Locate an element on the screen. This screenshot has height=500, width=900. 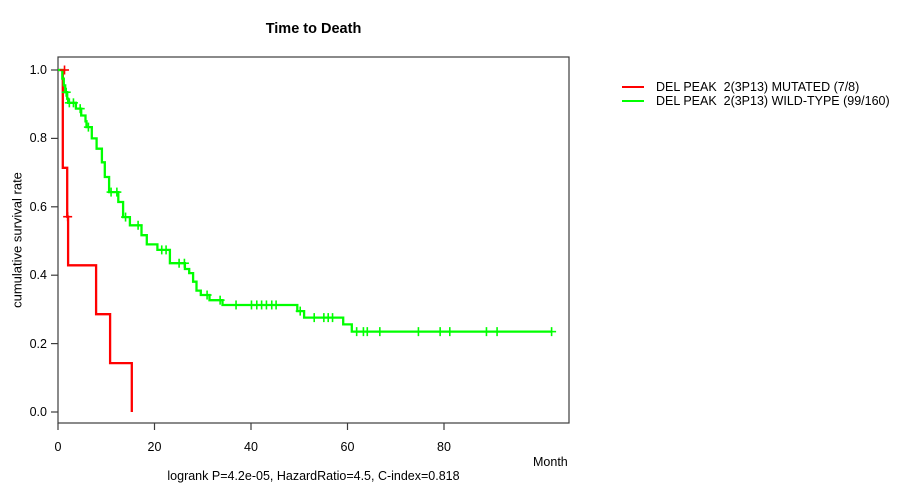
y-tick-label-0.0: 0.0 is located at coordinates (38, 412).